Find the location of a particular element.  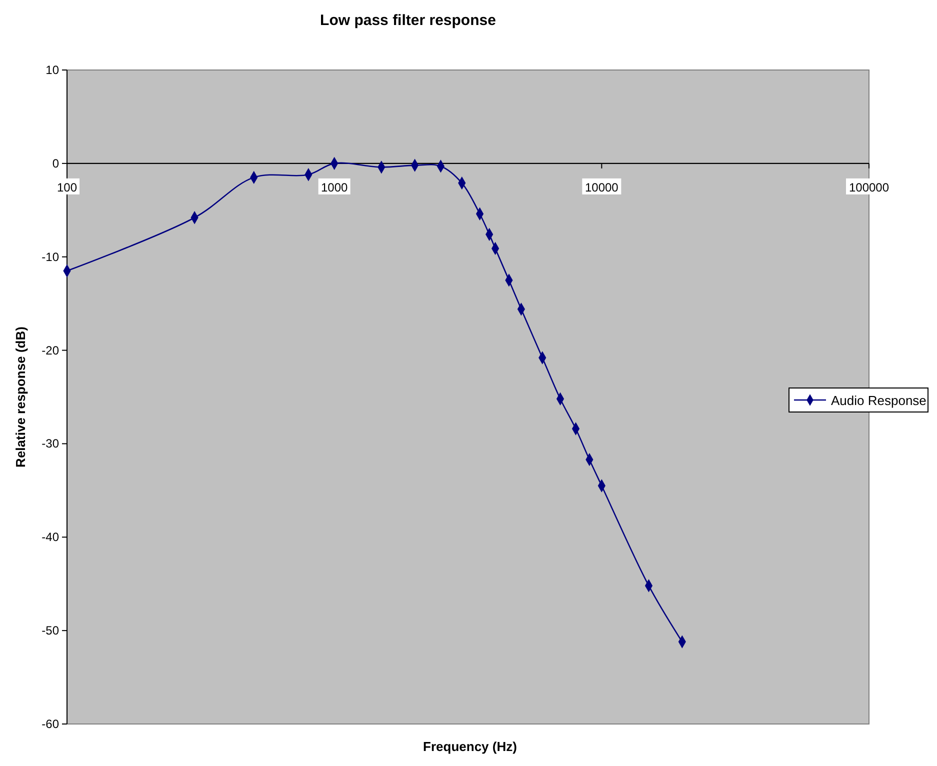

x-axis-title: Frequency (Hz) is located at coordinates (470, 746).